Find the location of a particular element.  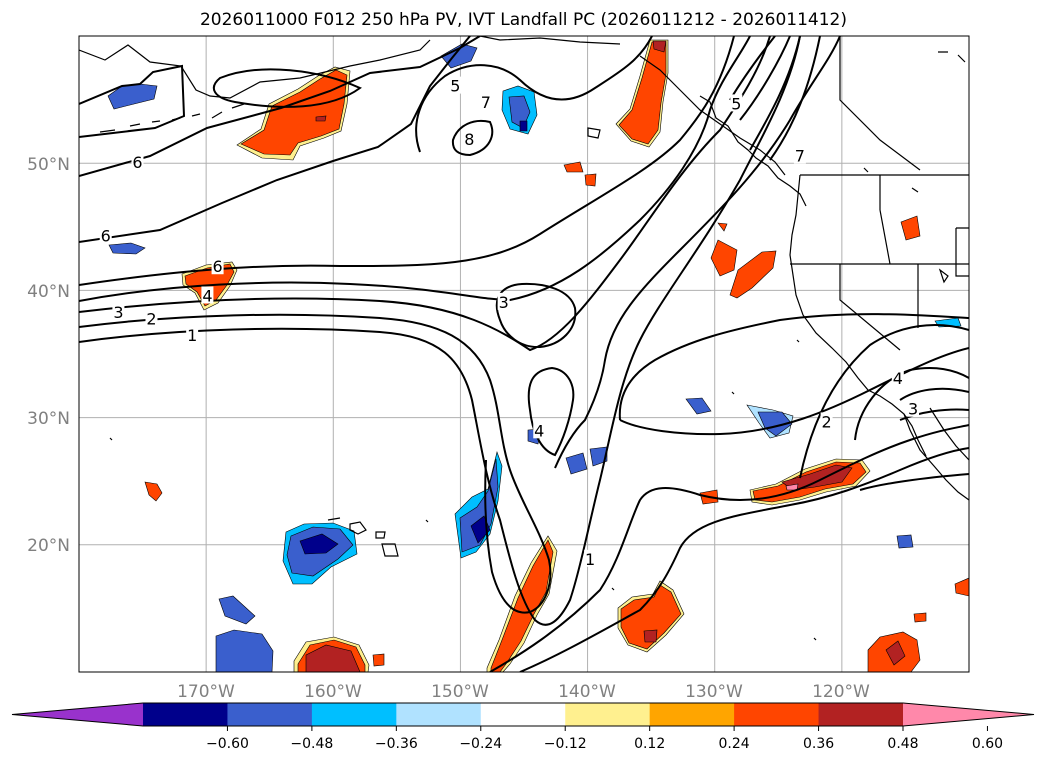

lat-label-20: 20°N is located at coordinates (48, 546).